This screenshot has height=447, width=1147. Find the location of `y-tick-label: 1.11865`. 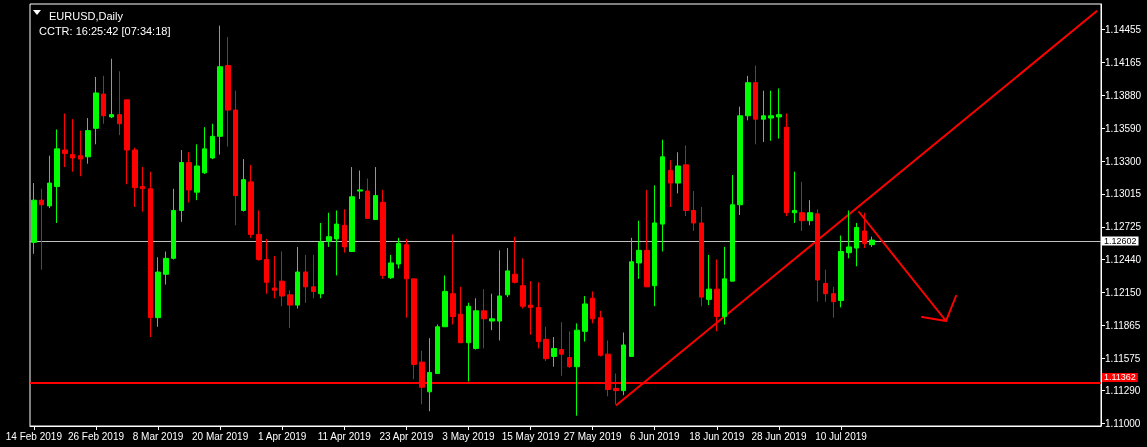

y-tick-label: 1.11865 is located at coordinates (1123, 325).